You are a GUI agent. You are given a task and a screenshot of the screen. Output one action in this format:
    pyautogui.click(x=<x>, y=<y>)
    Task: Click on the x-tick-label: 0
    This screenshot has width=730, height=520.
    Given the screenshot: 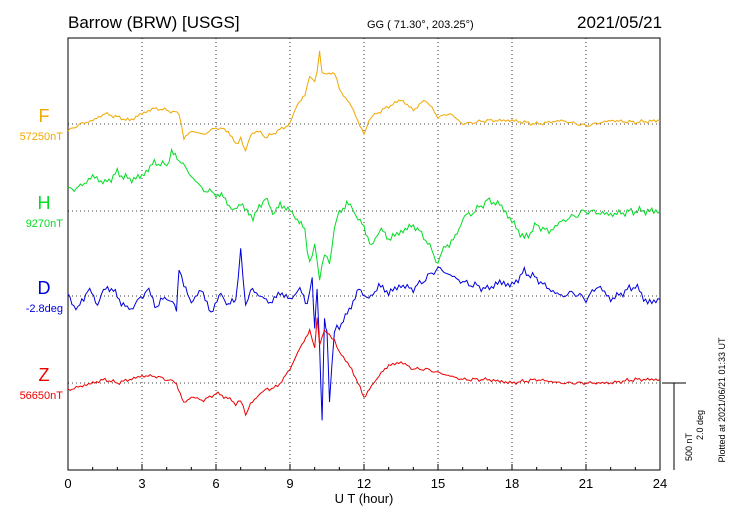 What is the action you would take?
    pyautogui.click(x=67, y=483)
    